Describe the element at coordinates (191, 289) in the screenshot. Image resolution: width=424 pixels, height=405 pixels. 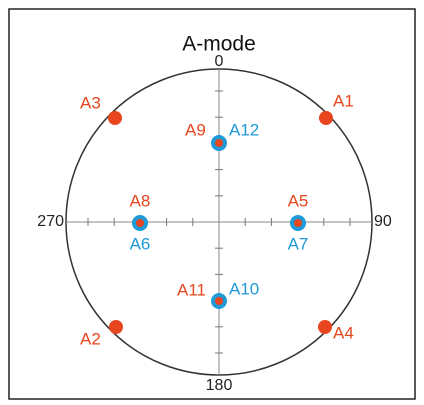
I see `point-label: A11` at that location.